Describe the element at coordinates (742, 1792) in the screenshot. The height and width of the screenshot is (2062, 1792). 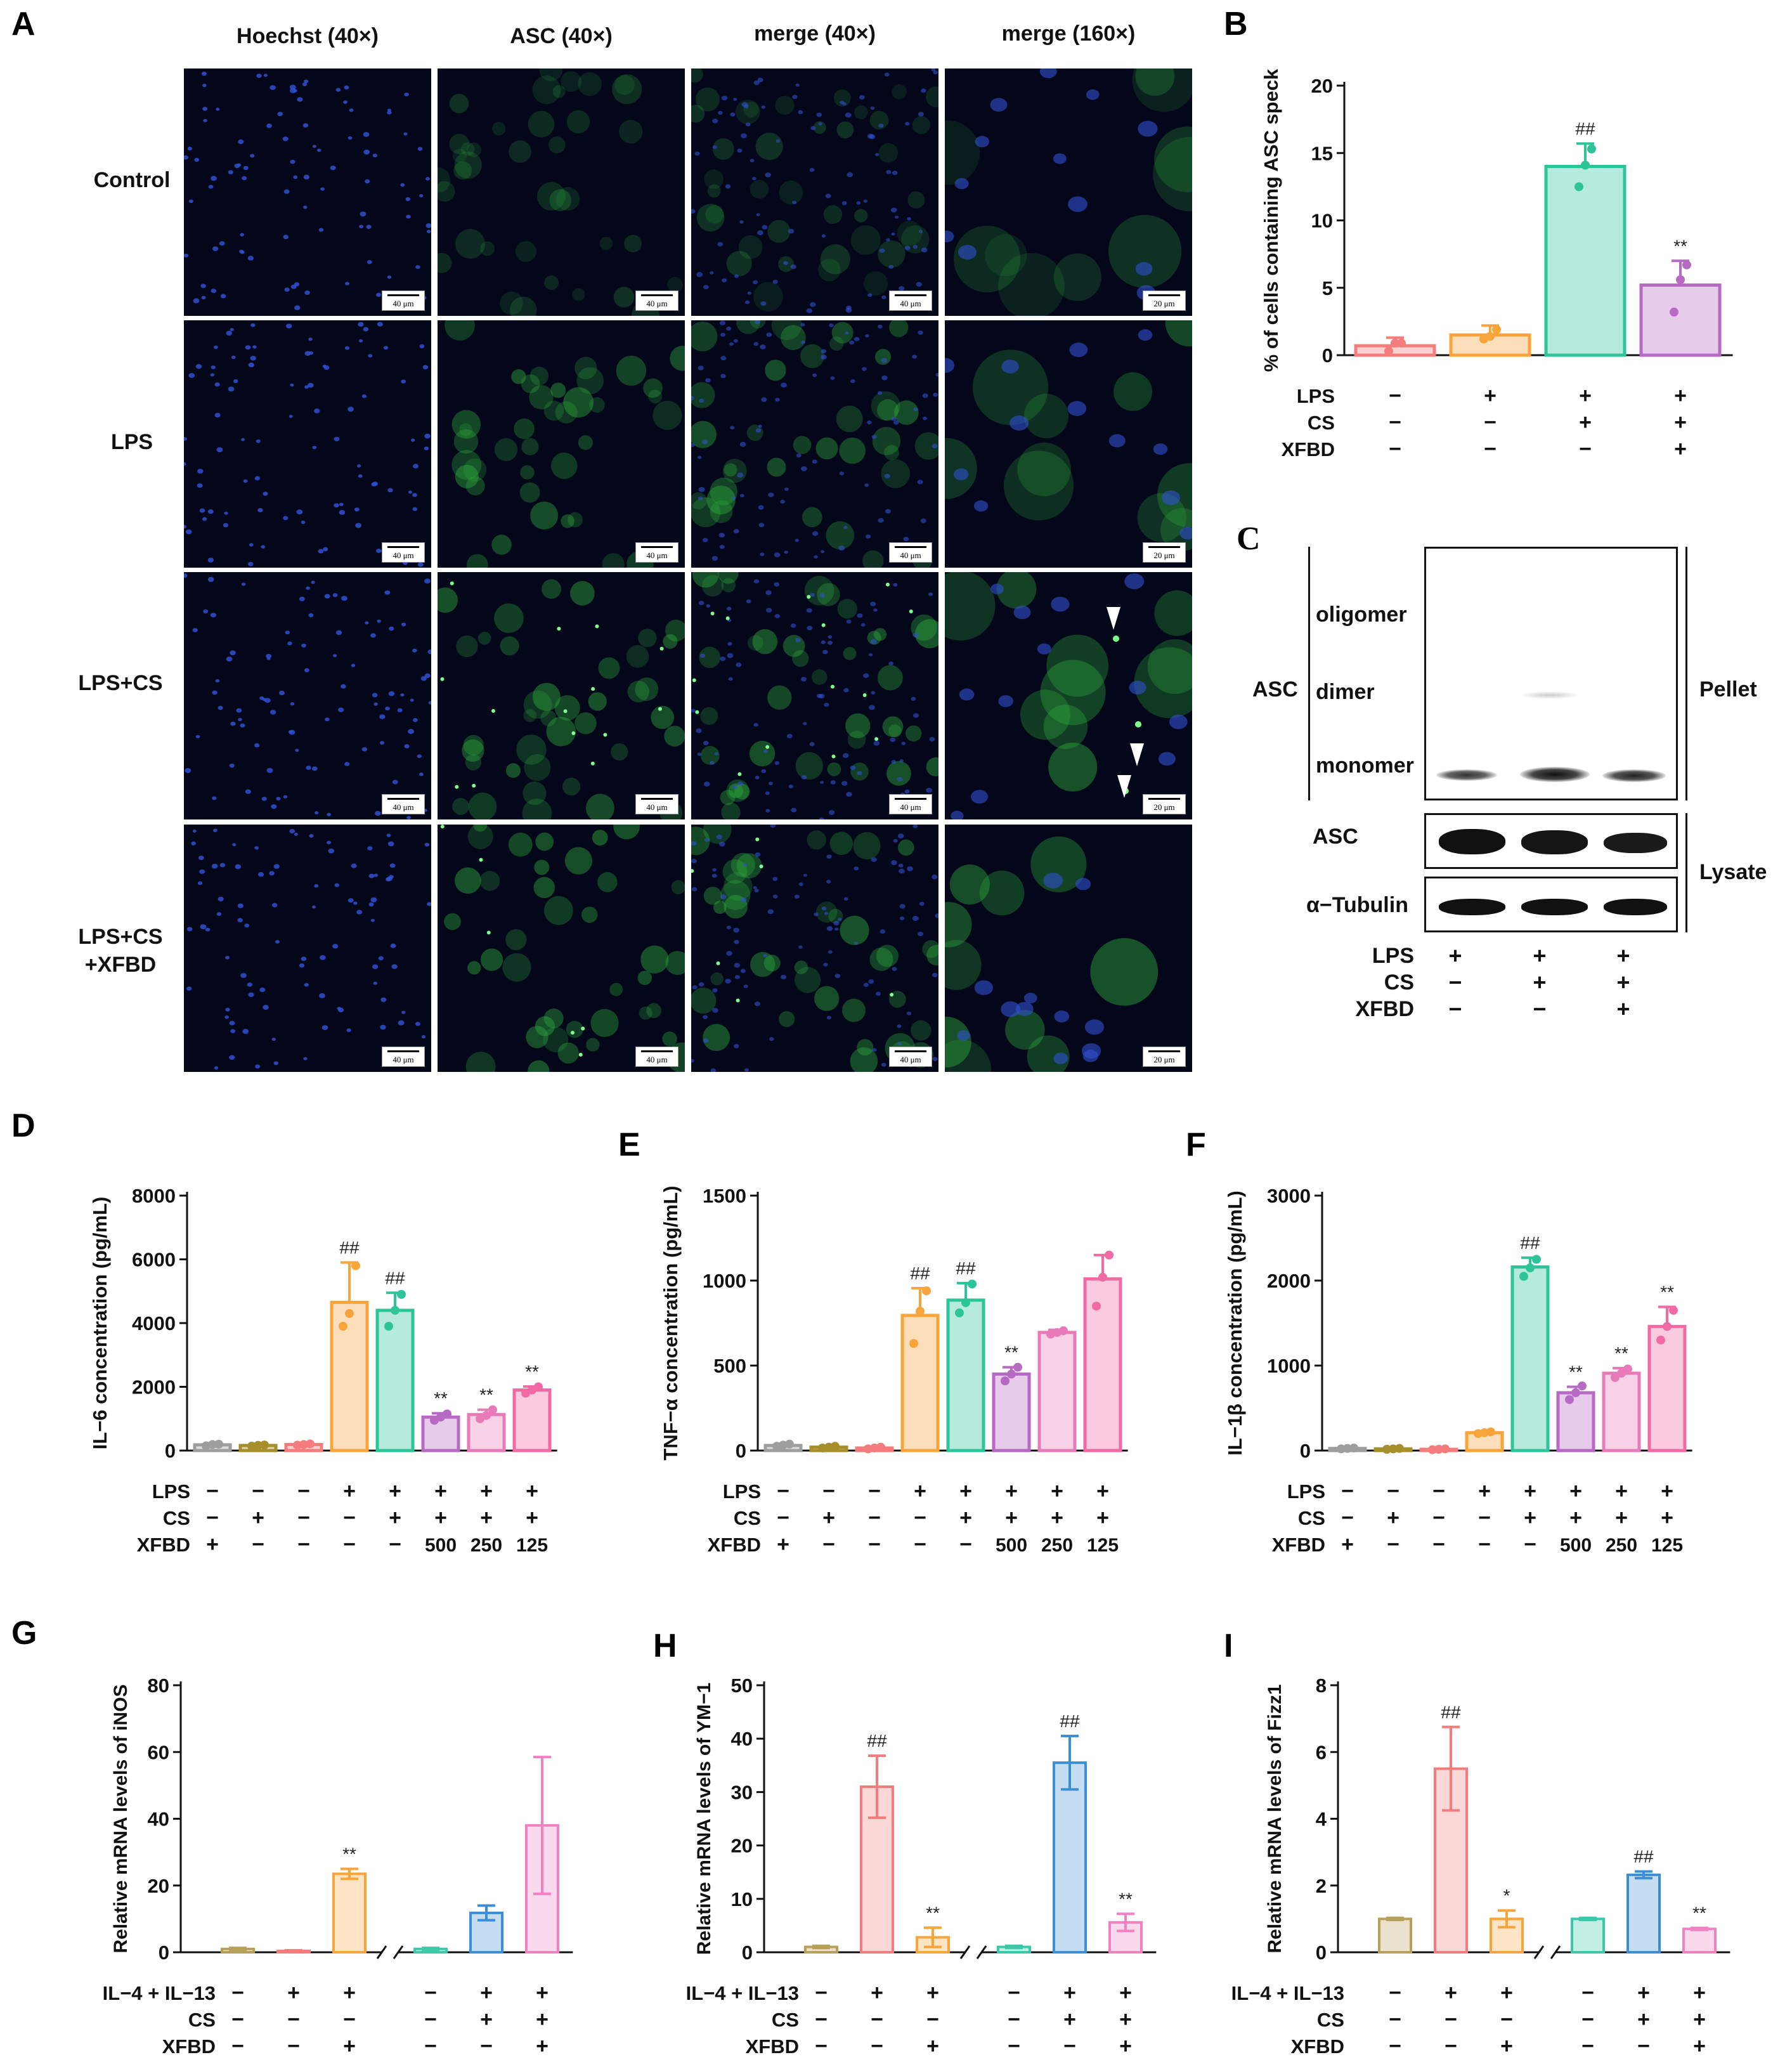
I see `y-tick-label: 30` at that location.